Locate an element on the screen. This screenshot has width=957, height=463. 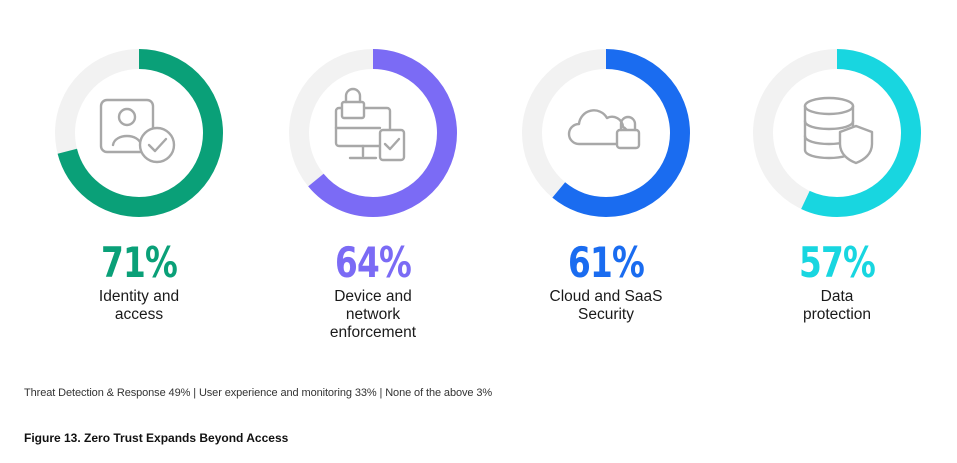
percent-value: 61% is located at coordinates (606, 262).